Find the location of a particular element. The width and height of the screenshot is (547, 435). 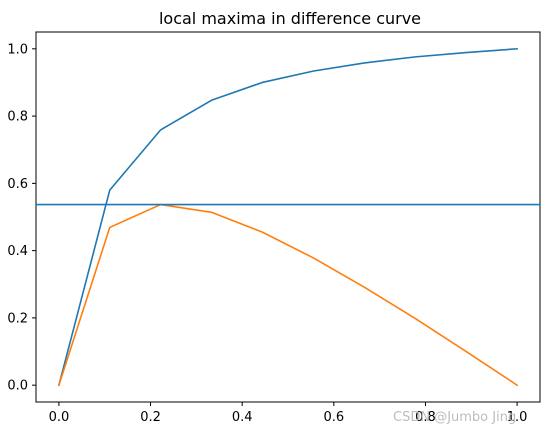

watermark: CSDN @Jumbo Jing is located at coordinates (454, 417).